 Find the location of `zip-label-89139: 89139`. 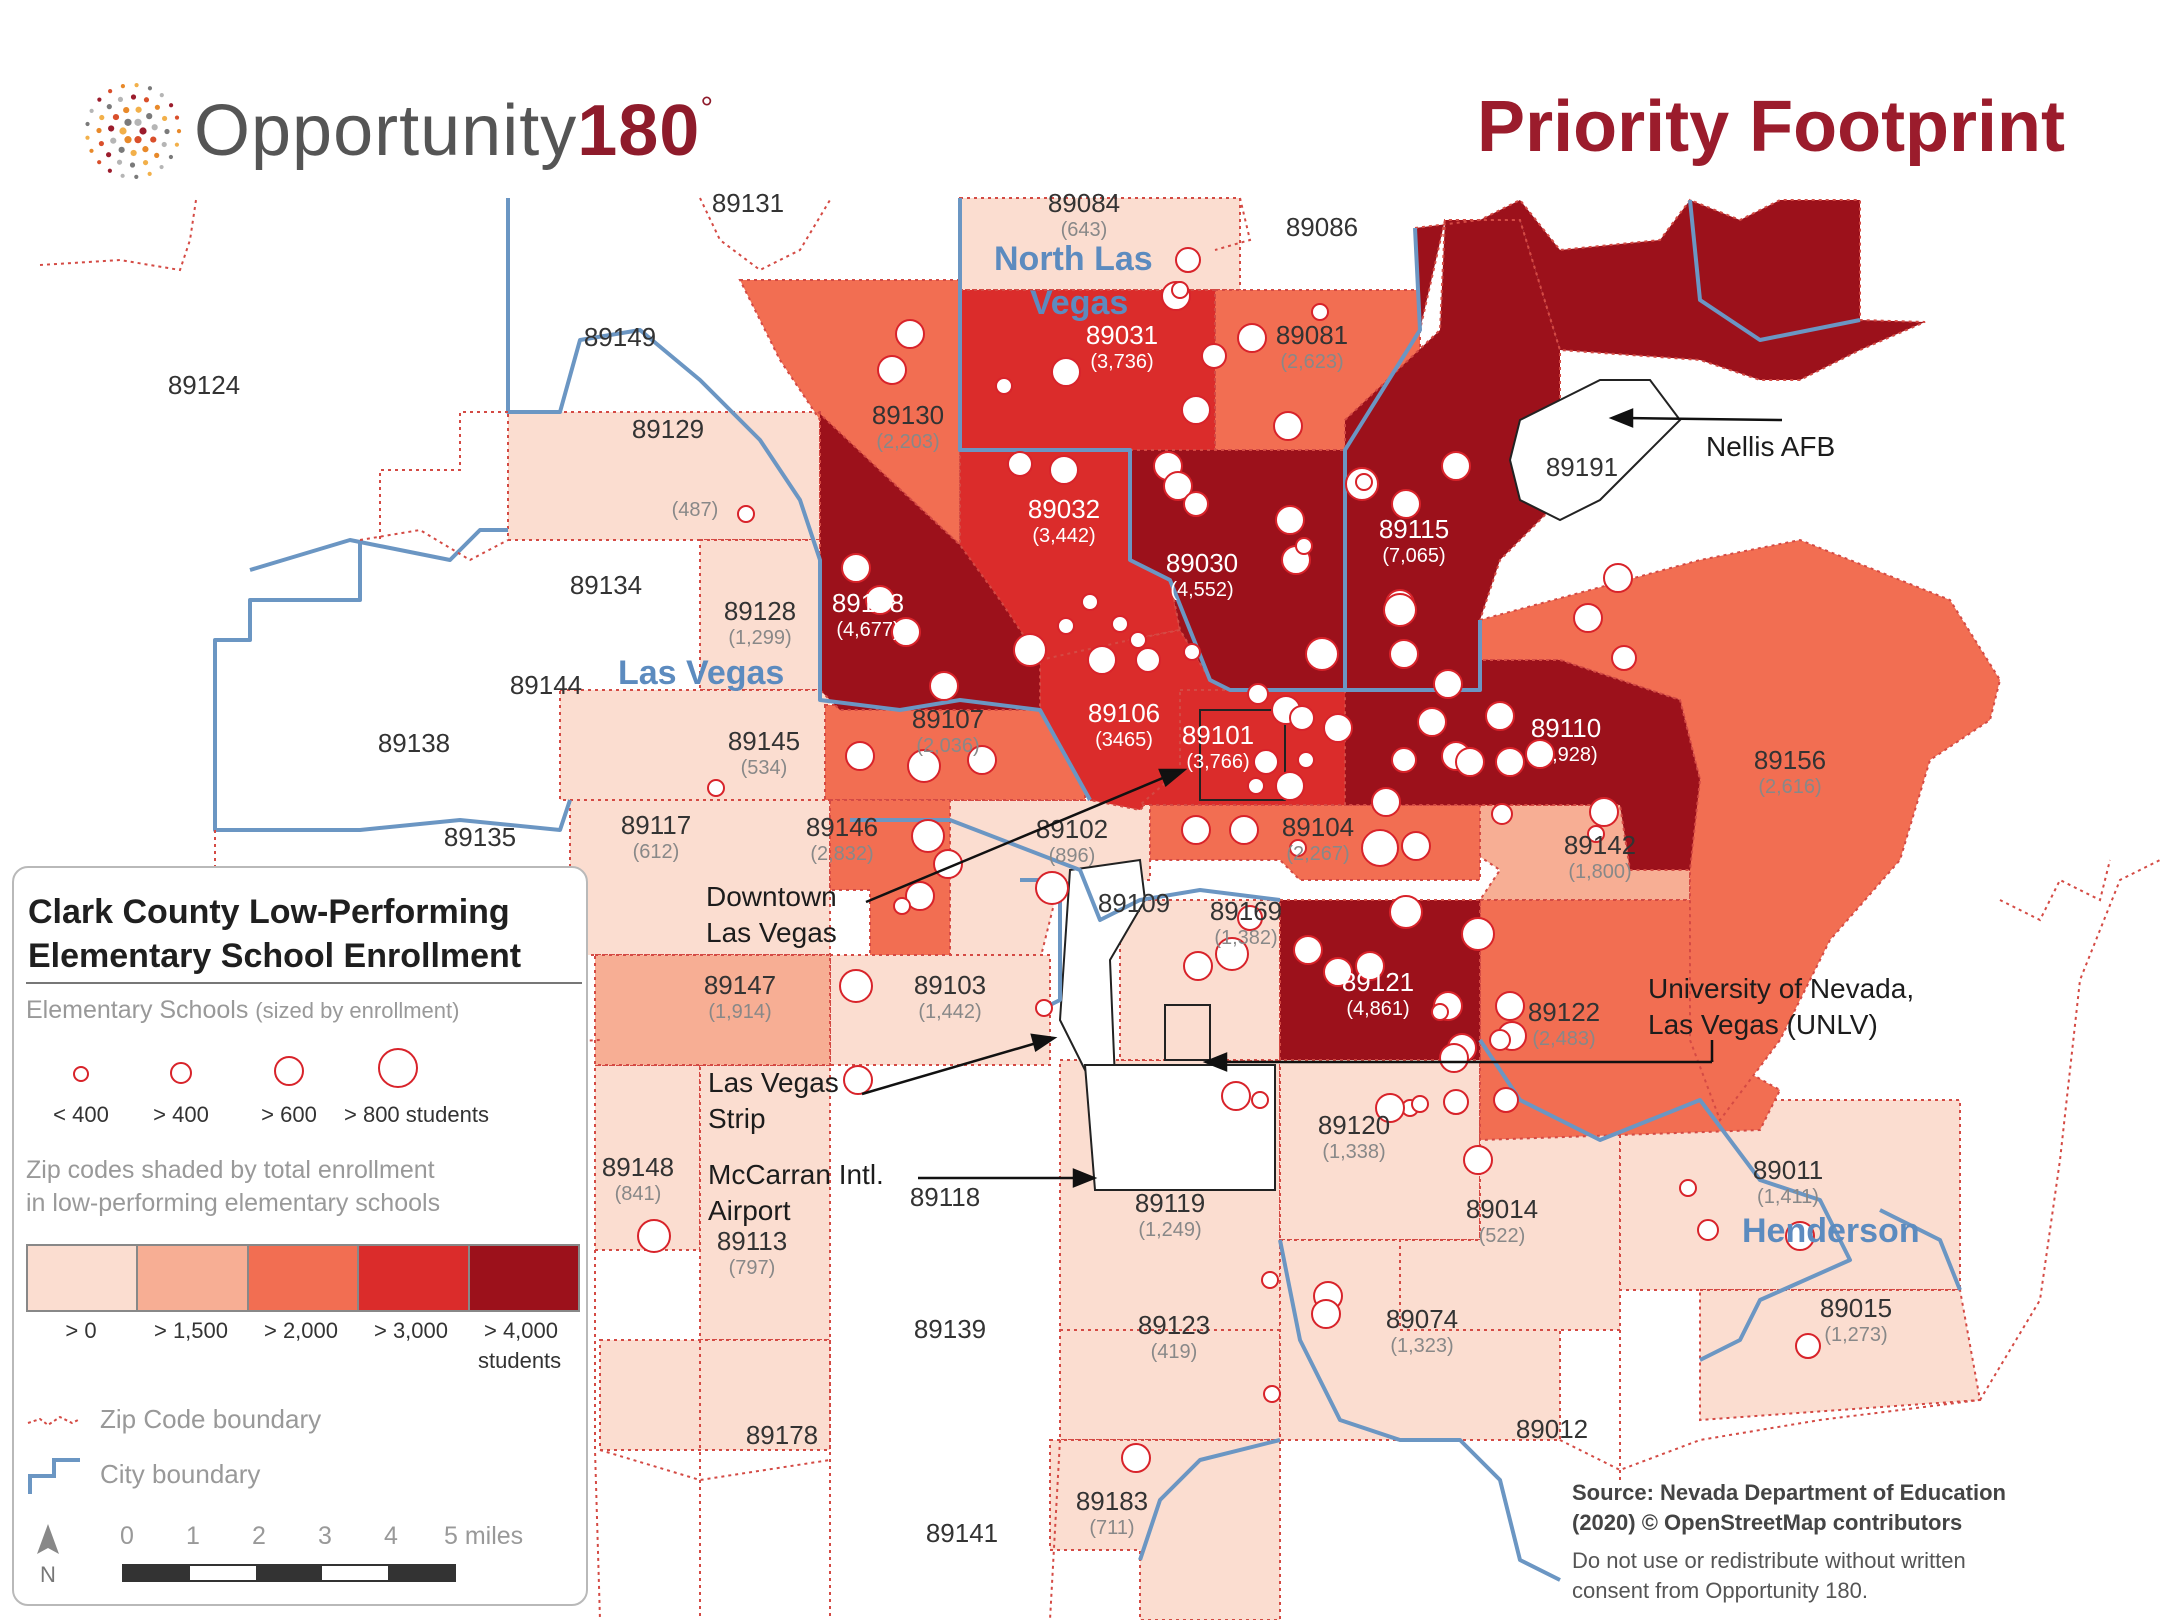

zip-label-89139: 89139 is located at coordinates (950, 1329).